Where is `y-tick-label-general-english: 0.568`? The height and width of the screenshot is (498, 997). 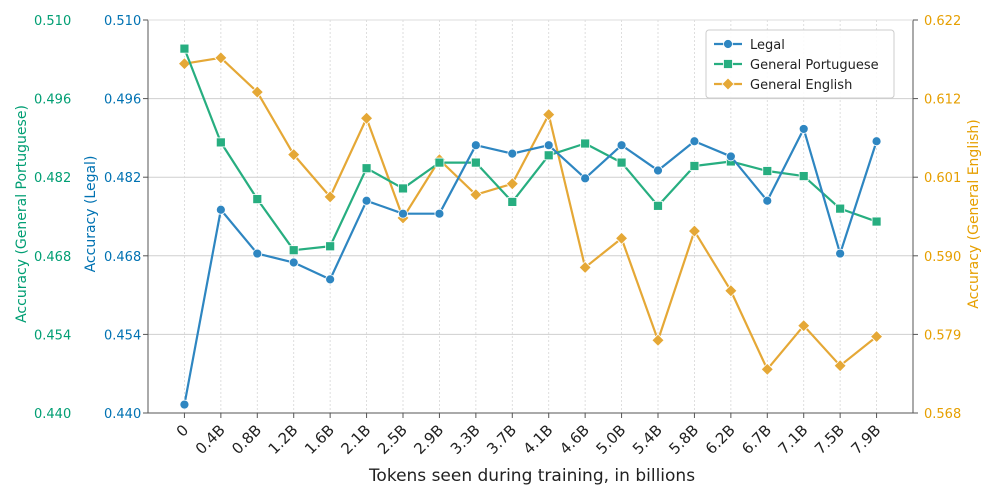 y-tick-label-general-english: 0.568 is located at coordinates (942, 414).